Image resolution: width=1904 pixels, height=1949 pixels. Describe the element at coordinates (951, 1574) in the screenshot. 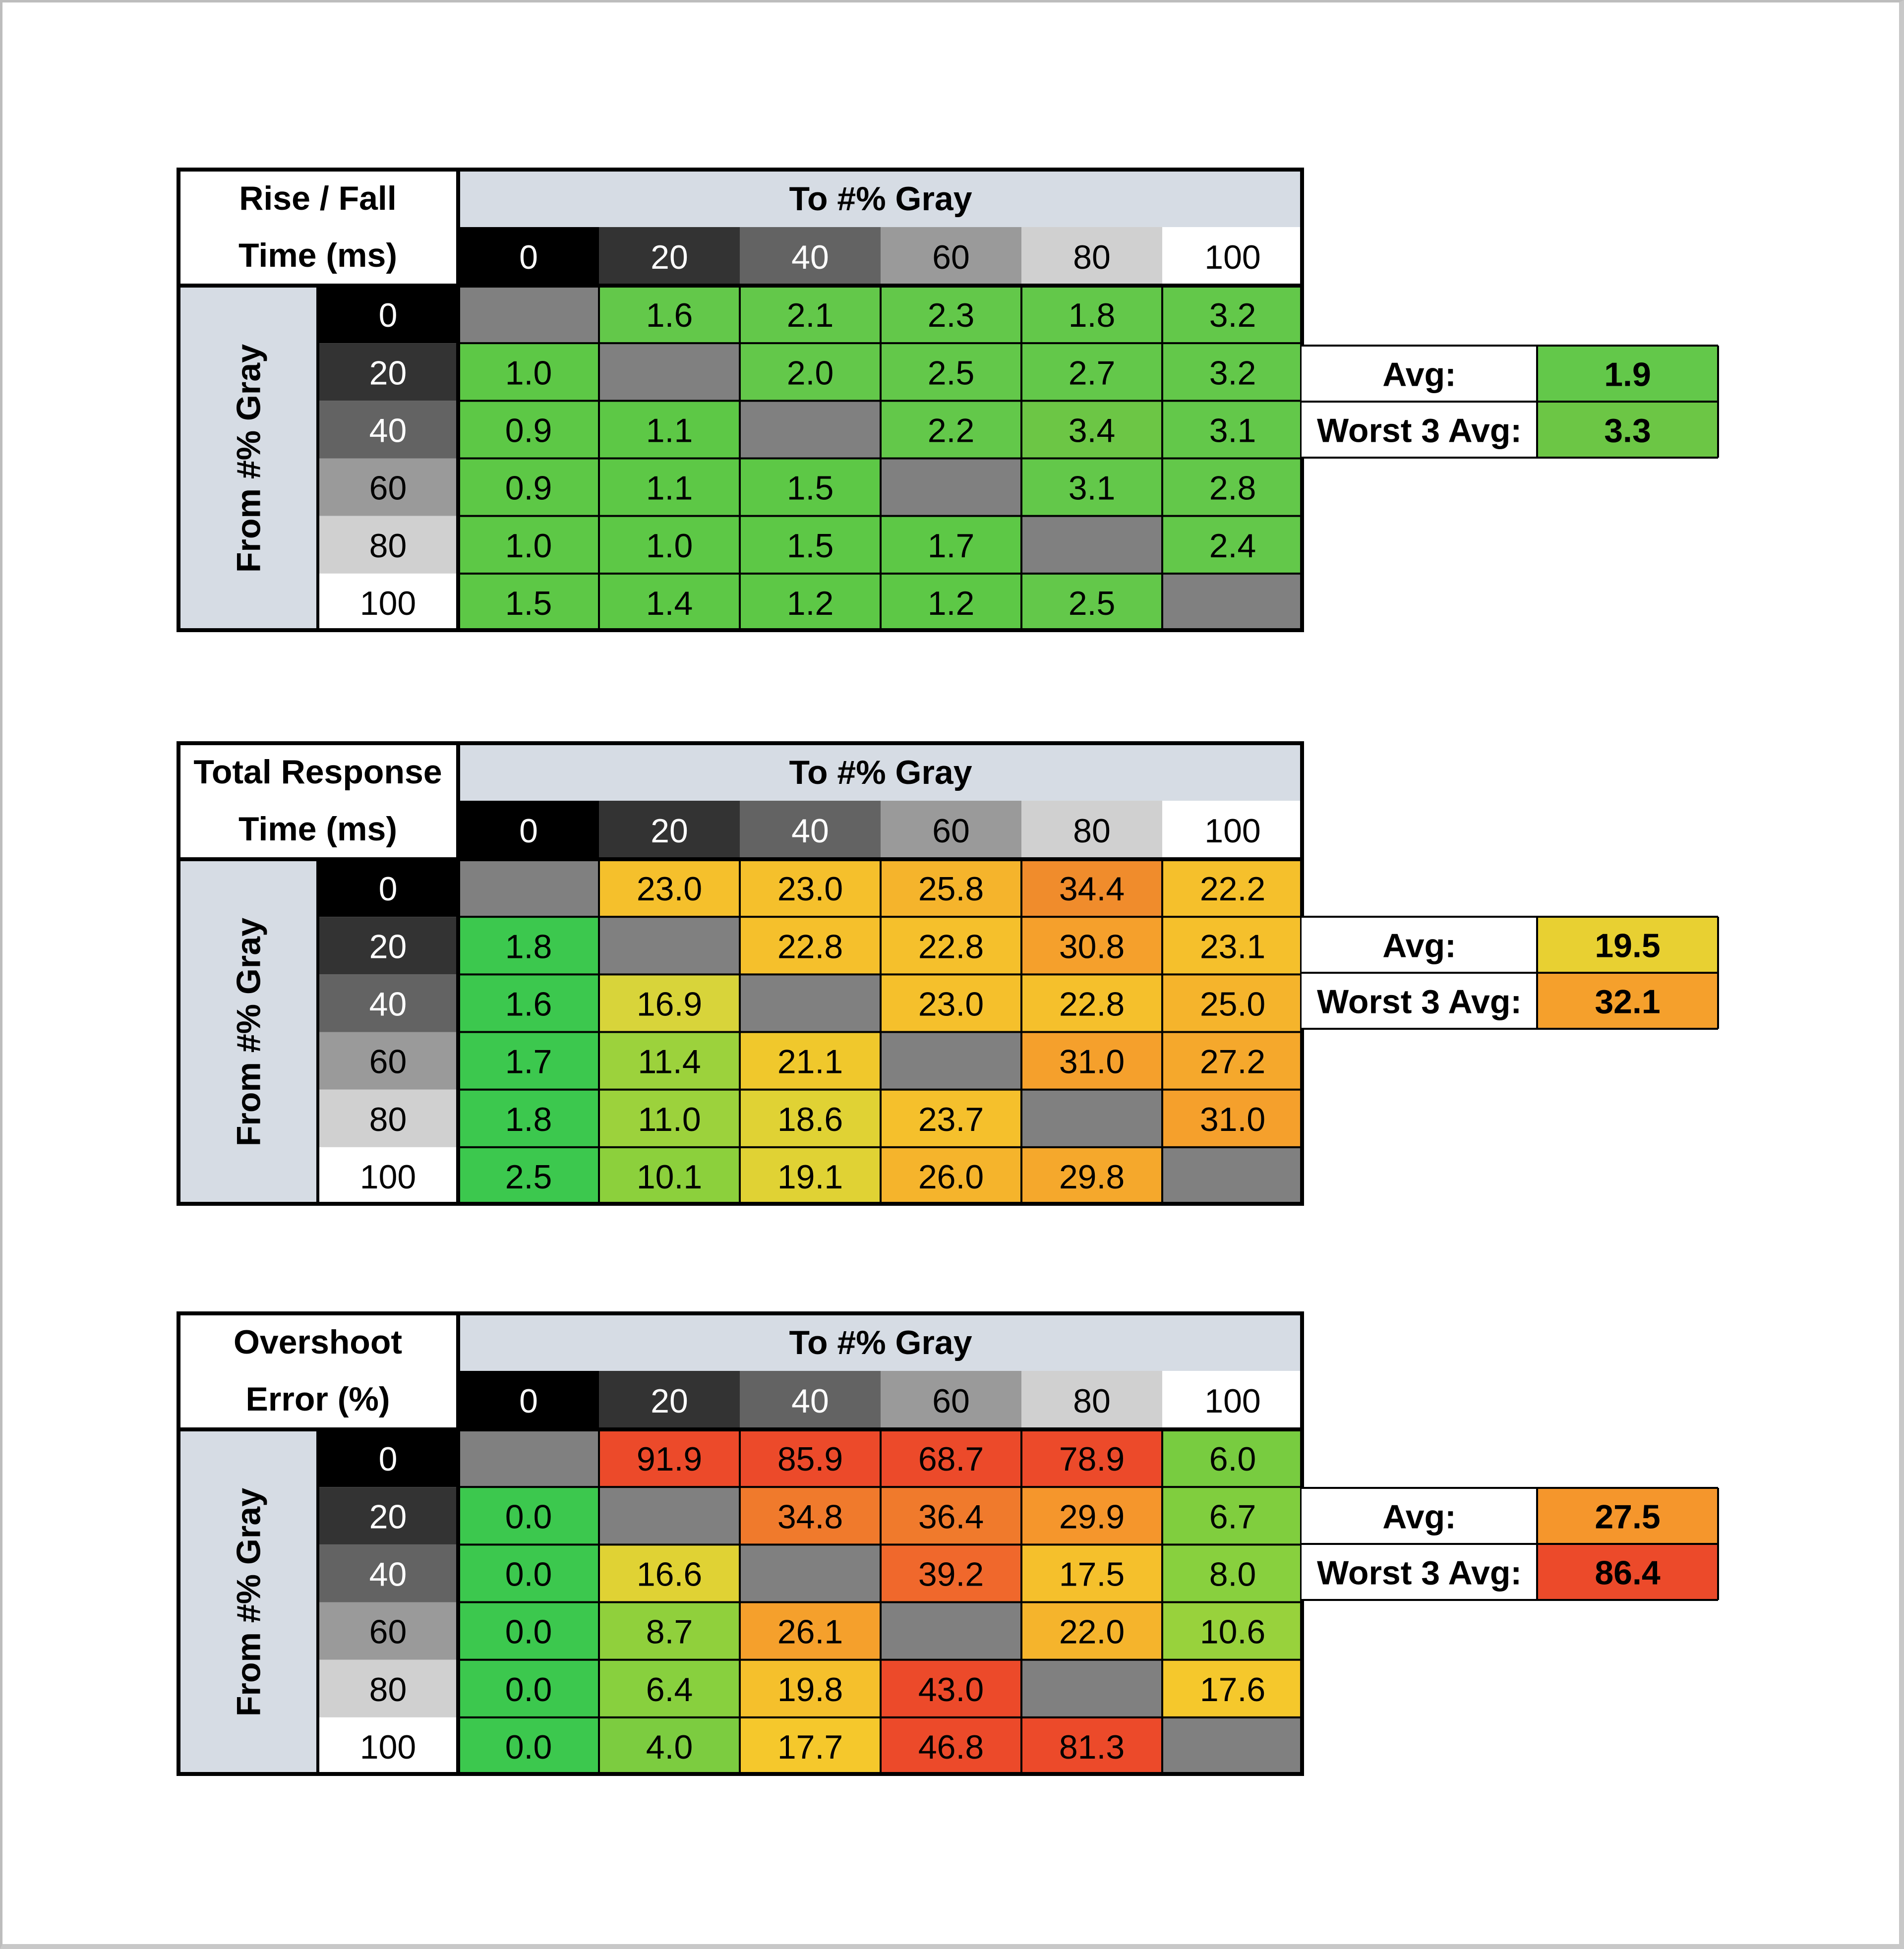

I see `data-value: 39.2` at that location.